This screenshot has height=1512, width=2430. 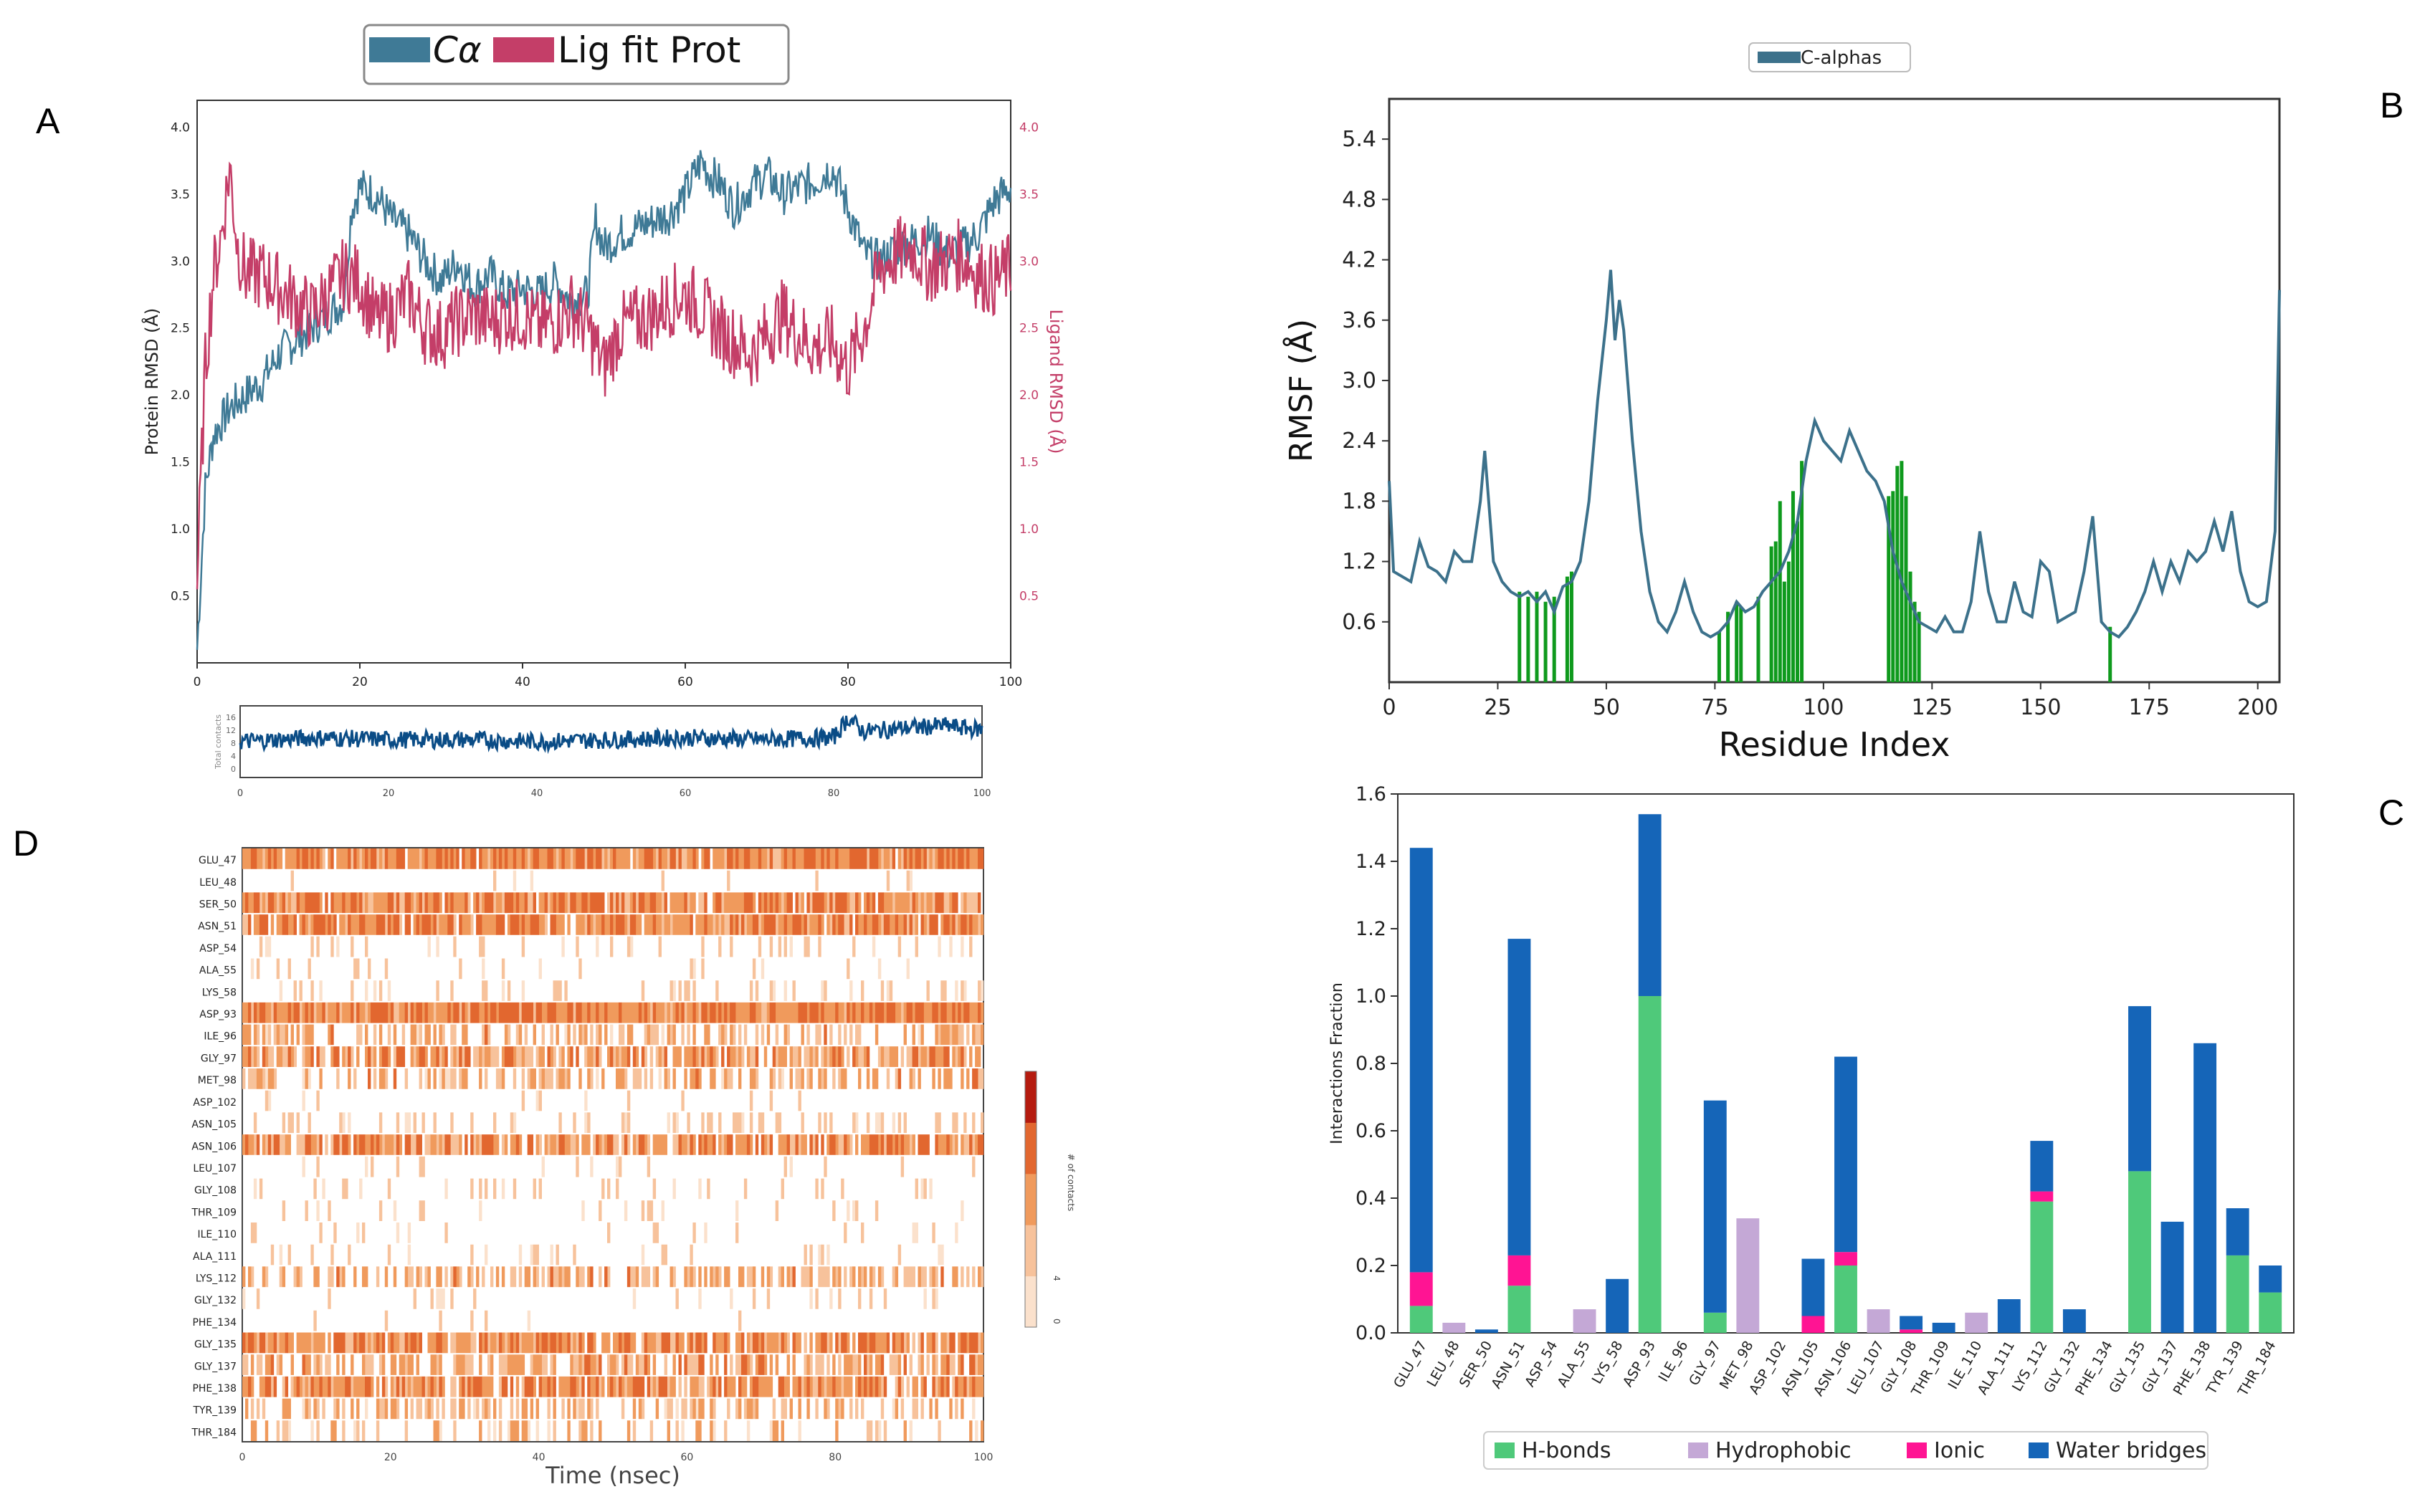 What do you see at coordinates (1370, 1198) in the screenshot?
I see `y-tick-label: 0.4` at bounding box center [1370, 1198].